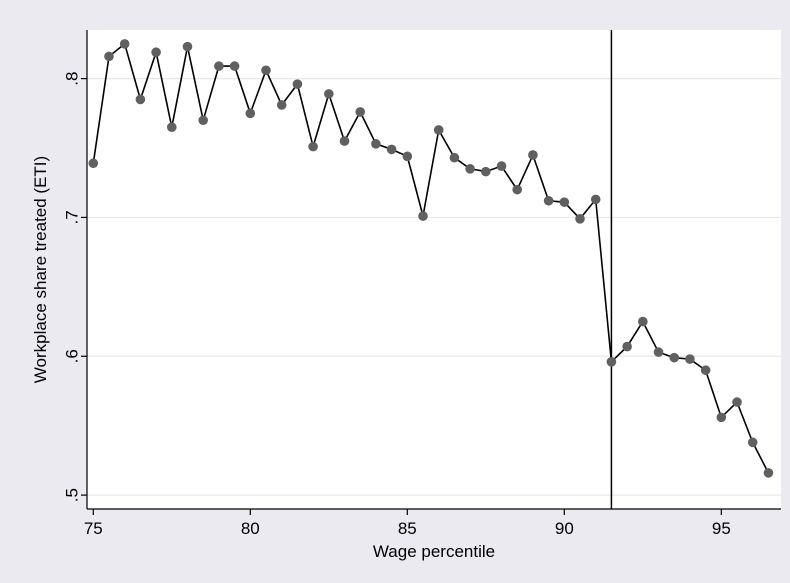 This screenshot has height=583, width=790. What do you see at coordinates (721, 528) in the screenshot?
I see `x-tick-label: 95` at bounding box center [721, 528].